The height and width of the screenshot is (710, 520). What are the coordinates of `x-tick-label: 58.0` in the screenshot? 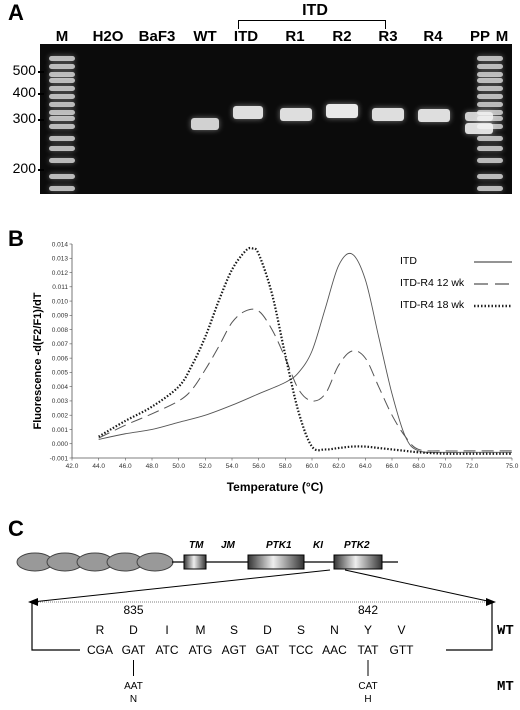 It's located at (285, 466).